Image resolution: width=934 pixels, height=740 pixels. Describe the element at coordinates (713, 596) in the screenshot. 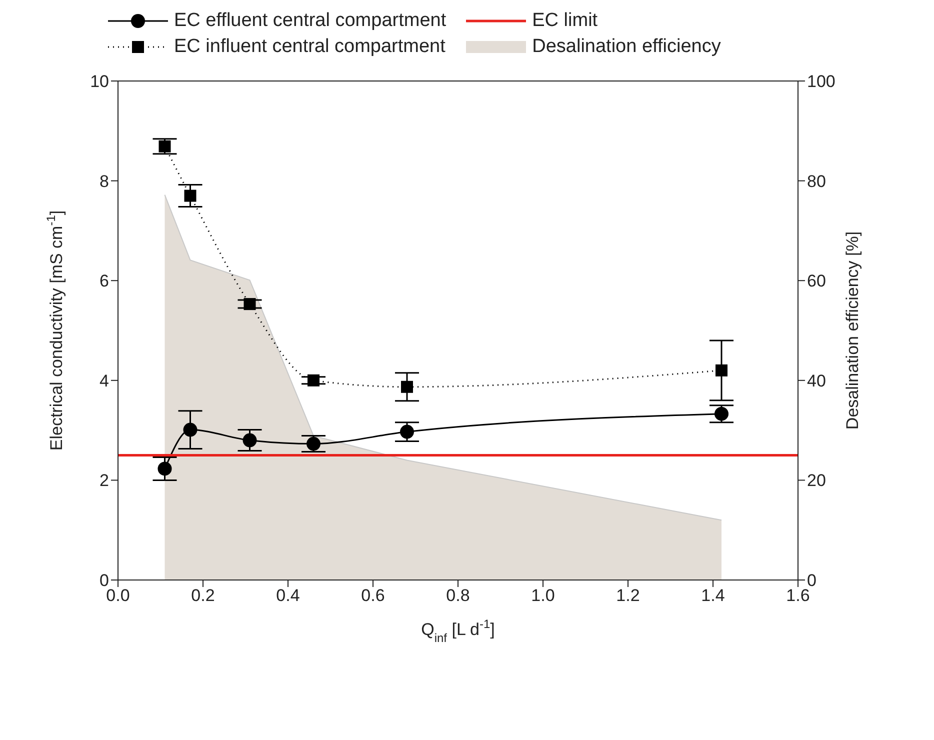

I see `x-tick-label: 1.4` at that location.